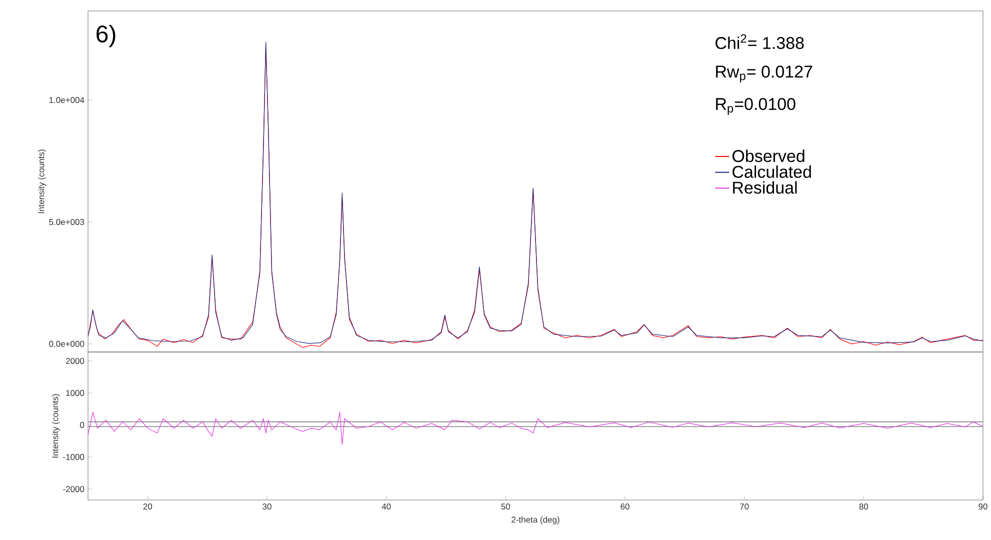 The height and width of the screenshot is (540, 991). Describe the element at coordinates (147, 507) in the screenshot. I see `x-tick-label: 20` at that location.